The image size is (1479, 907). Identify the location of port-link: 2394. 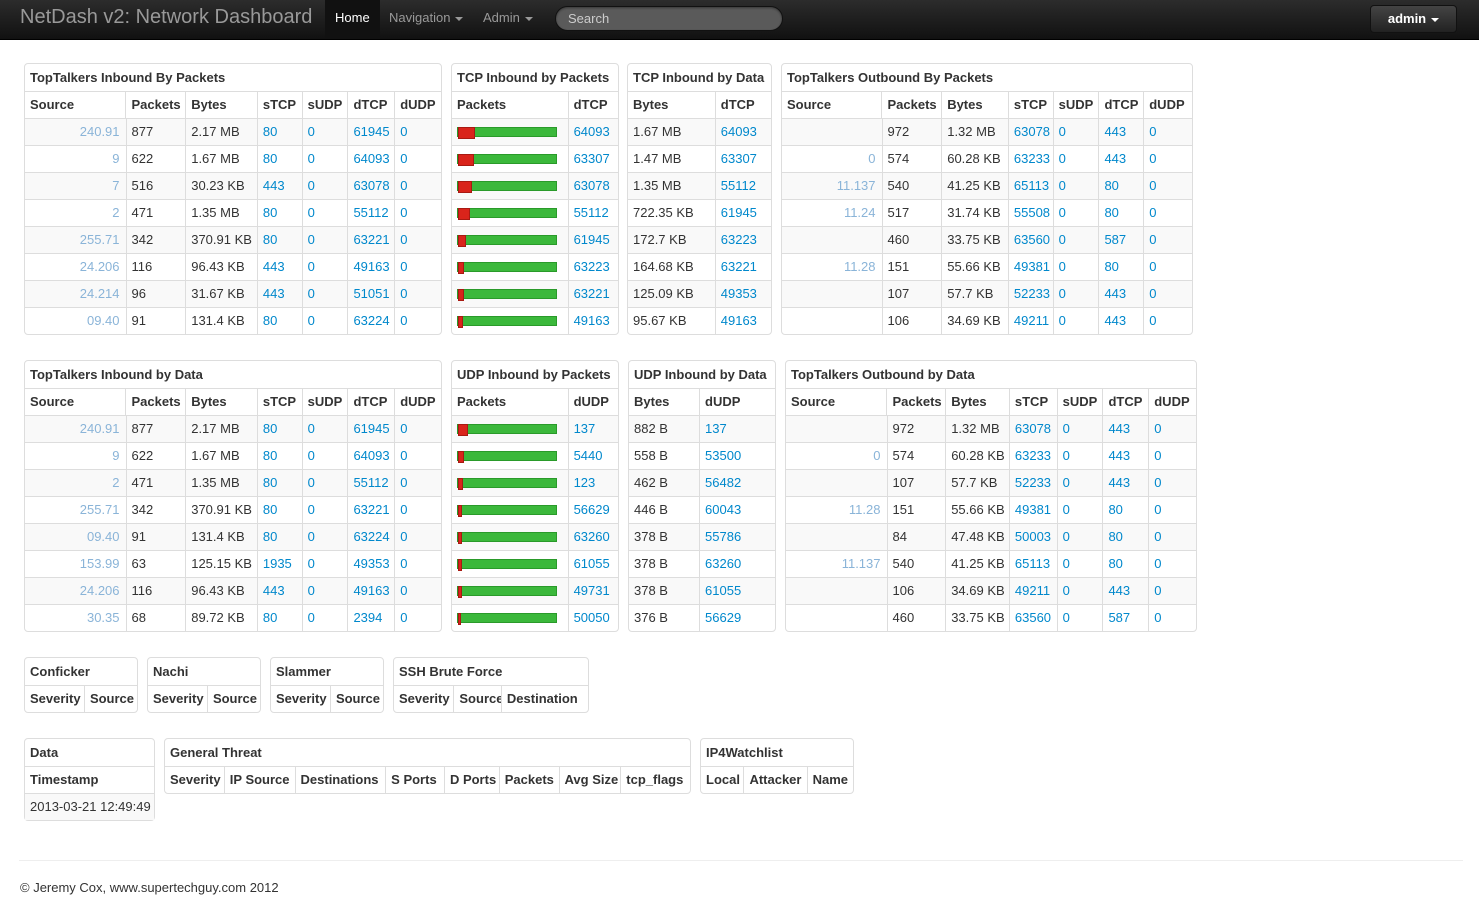
(368, 617).